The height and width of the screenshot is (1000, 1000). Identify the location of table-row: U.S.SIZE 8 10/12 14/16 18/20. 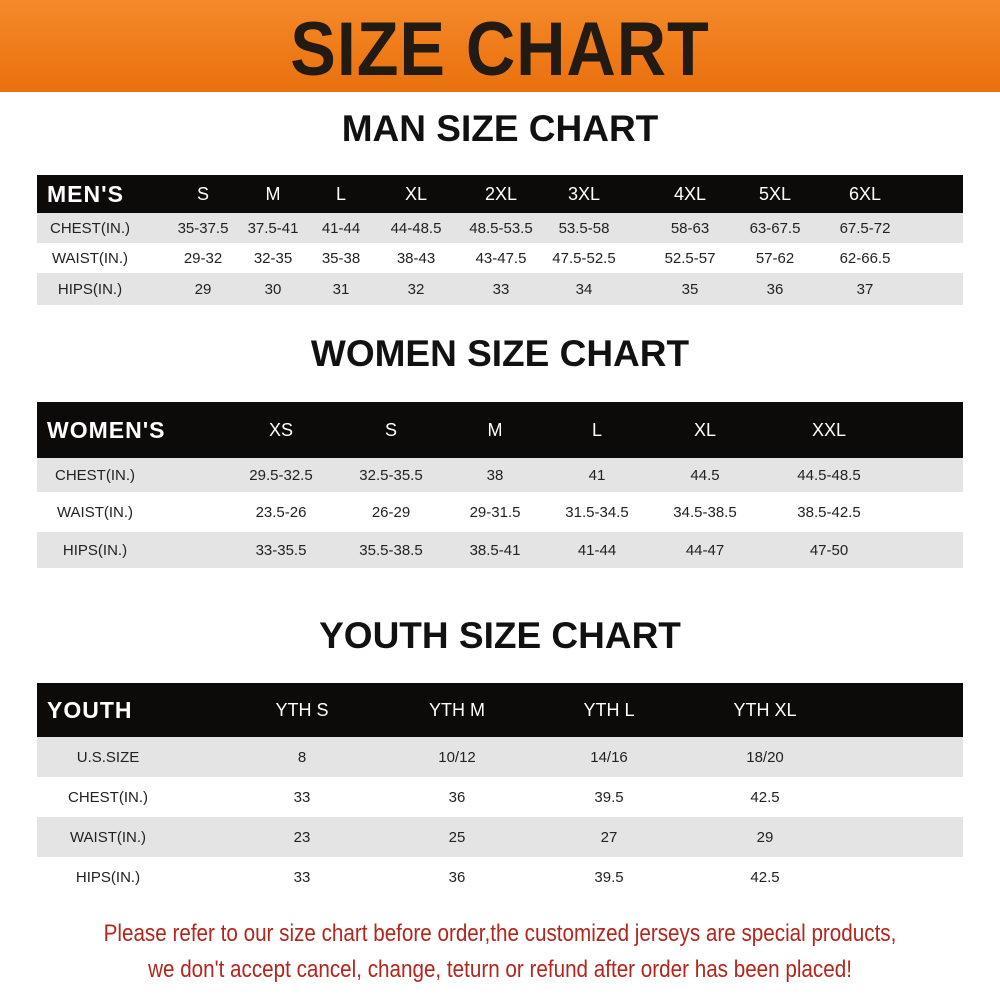
(500, 757).